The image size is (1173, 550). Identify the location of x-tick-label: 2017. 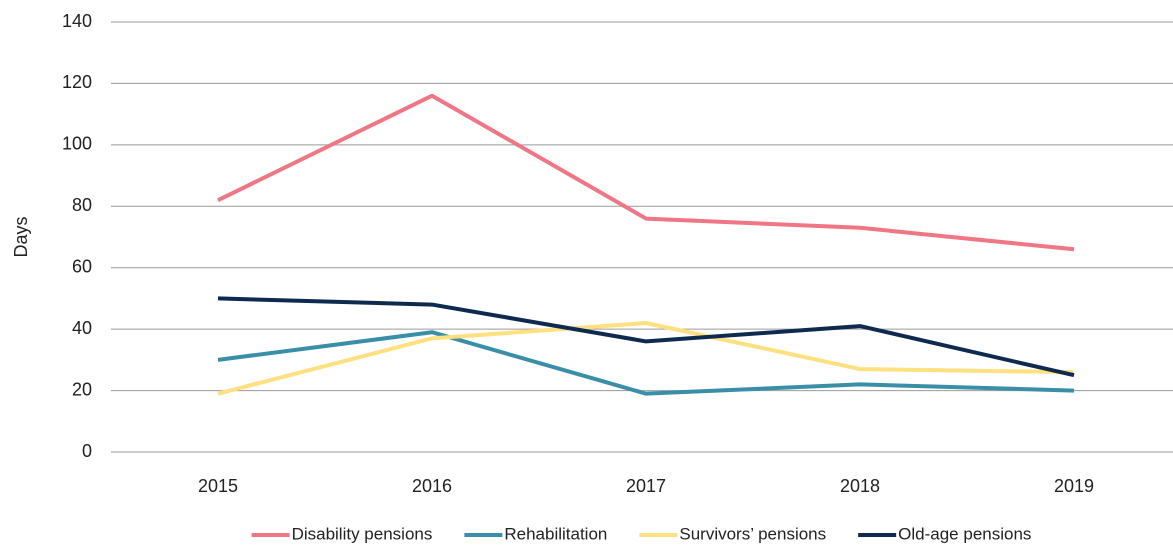
(646, 486).